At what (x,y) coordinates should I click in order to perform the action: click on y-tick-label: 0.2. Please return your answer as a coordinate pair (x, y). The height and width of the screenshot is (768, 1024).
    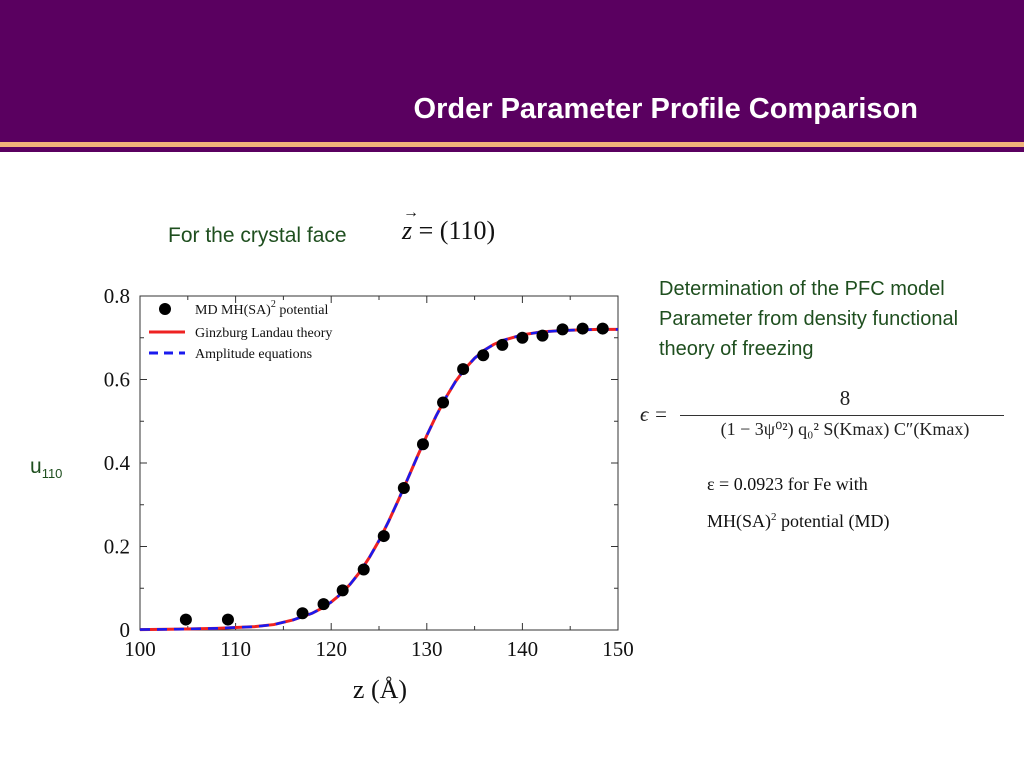
    Looking at the image, I should click on (117, 547).